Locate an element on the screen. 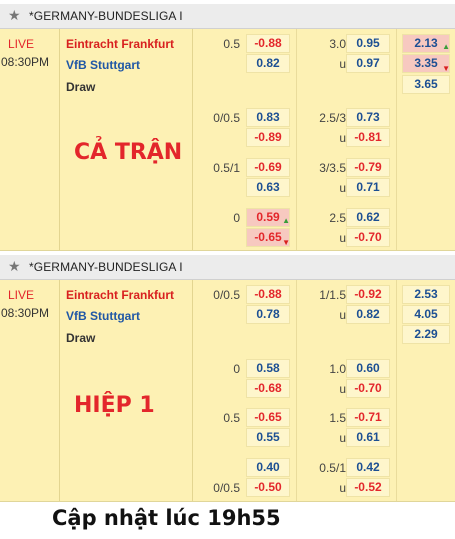  total-line: 1.5 is located at coordinates (337, 418).